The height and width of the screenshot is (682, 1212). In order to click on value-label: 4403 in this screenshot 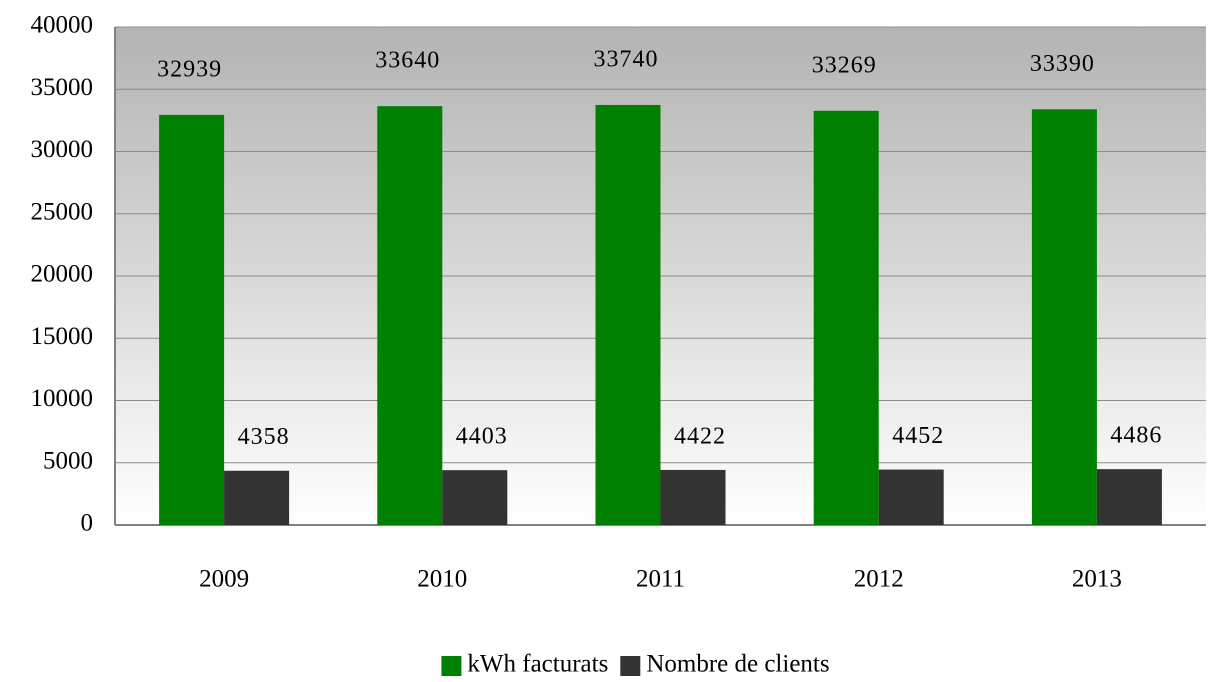, I will do `click(482, 437)`.